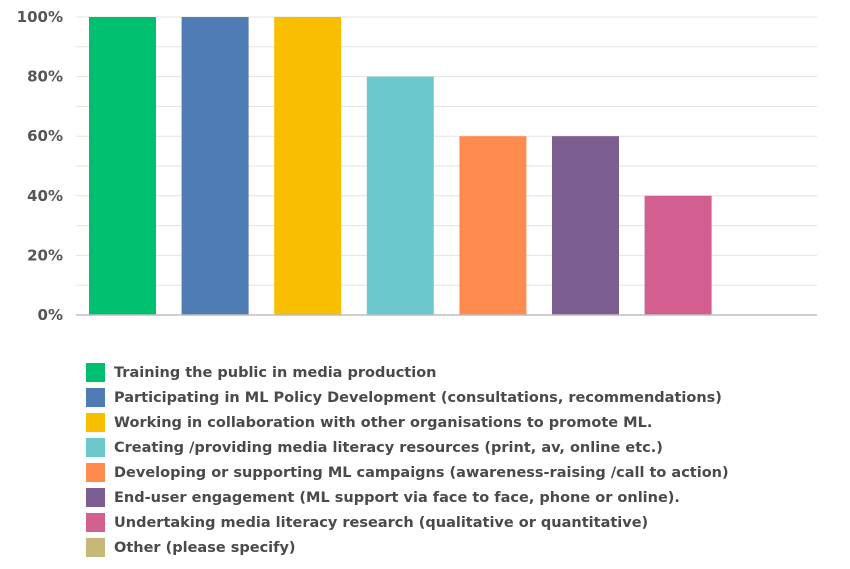 The image size is (850, 569). What do you see at coordinates (45, 136) in the screenshot?
I see `y-tick-label: 60%` at bounding box center [45, 136].